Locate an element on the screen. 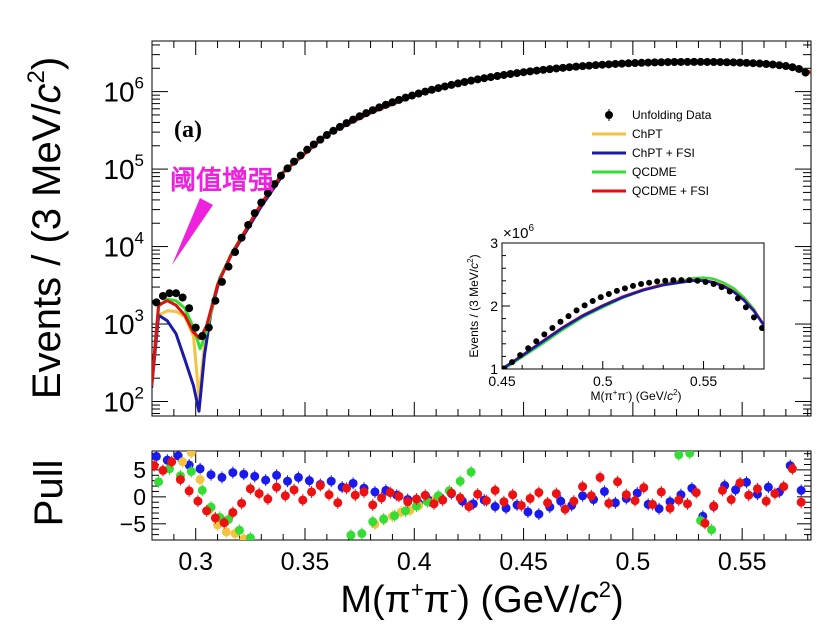 The image size is (831, 641). pull-y-axis-title: Pull is located at coordinates (49, 493).